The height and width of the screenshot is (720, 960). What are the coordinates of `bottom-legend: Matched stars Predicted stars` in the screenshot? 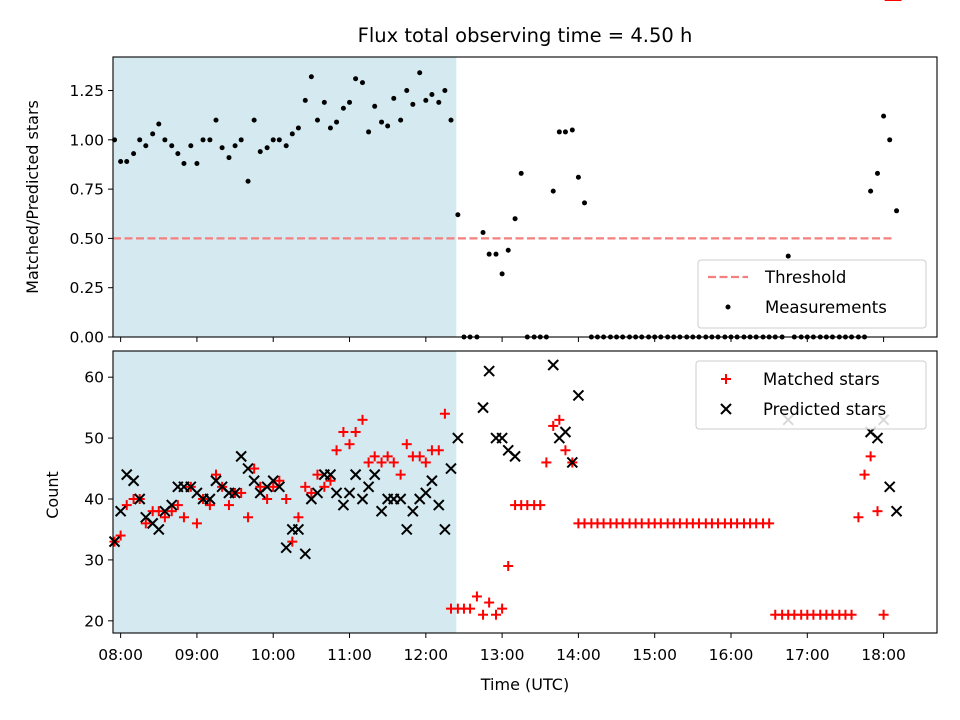 It's located at (811, 395).